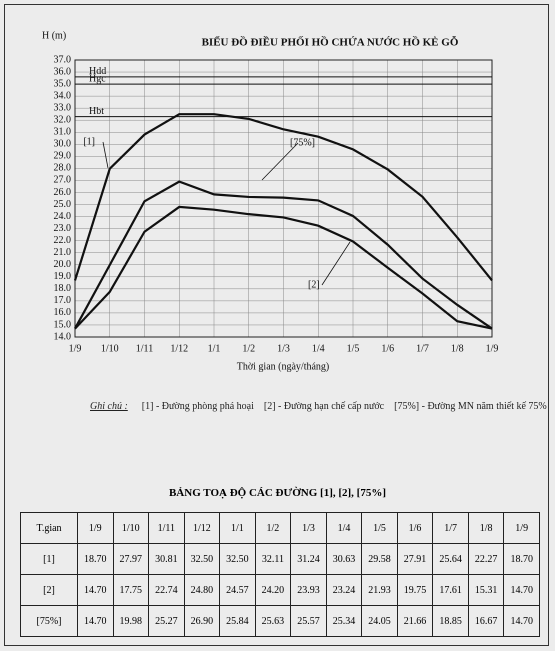 The width and height of the screenshot is (555, 651). Describe the element at coordinates (63, 228) in the screenshot. I see `y-tick-label: 23.0` at that location.